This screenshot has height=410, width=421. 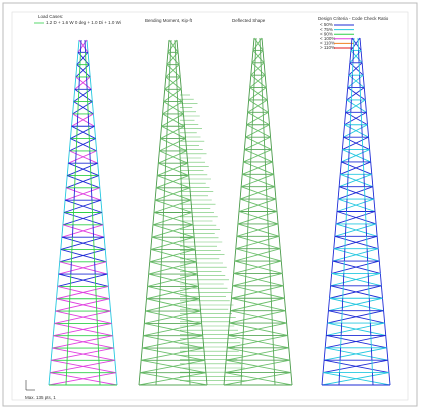 I want to click on axis-triad, so click(x=30, y=385).